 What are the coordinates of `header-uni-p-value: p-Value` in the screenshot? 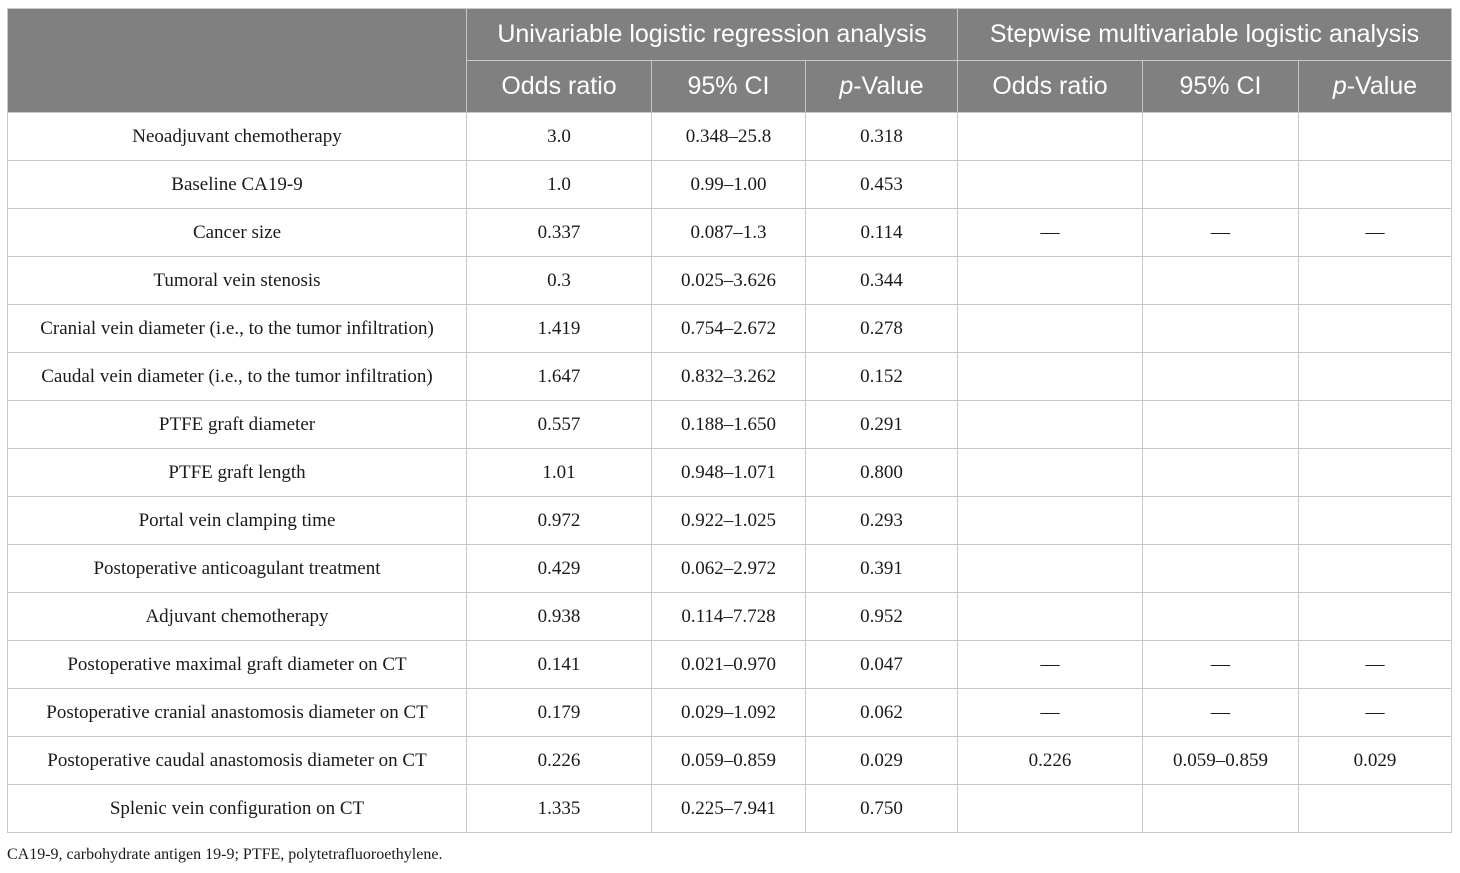 It's located at (881, 86).